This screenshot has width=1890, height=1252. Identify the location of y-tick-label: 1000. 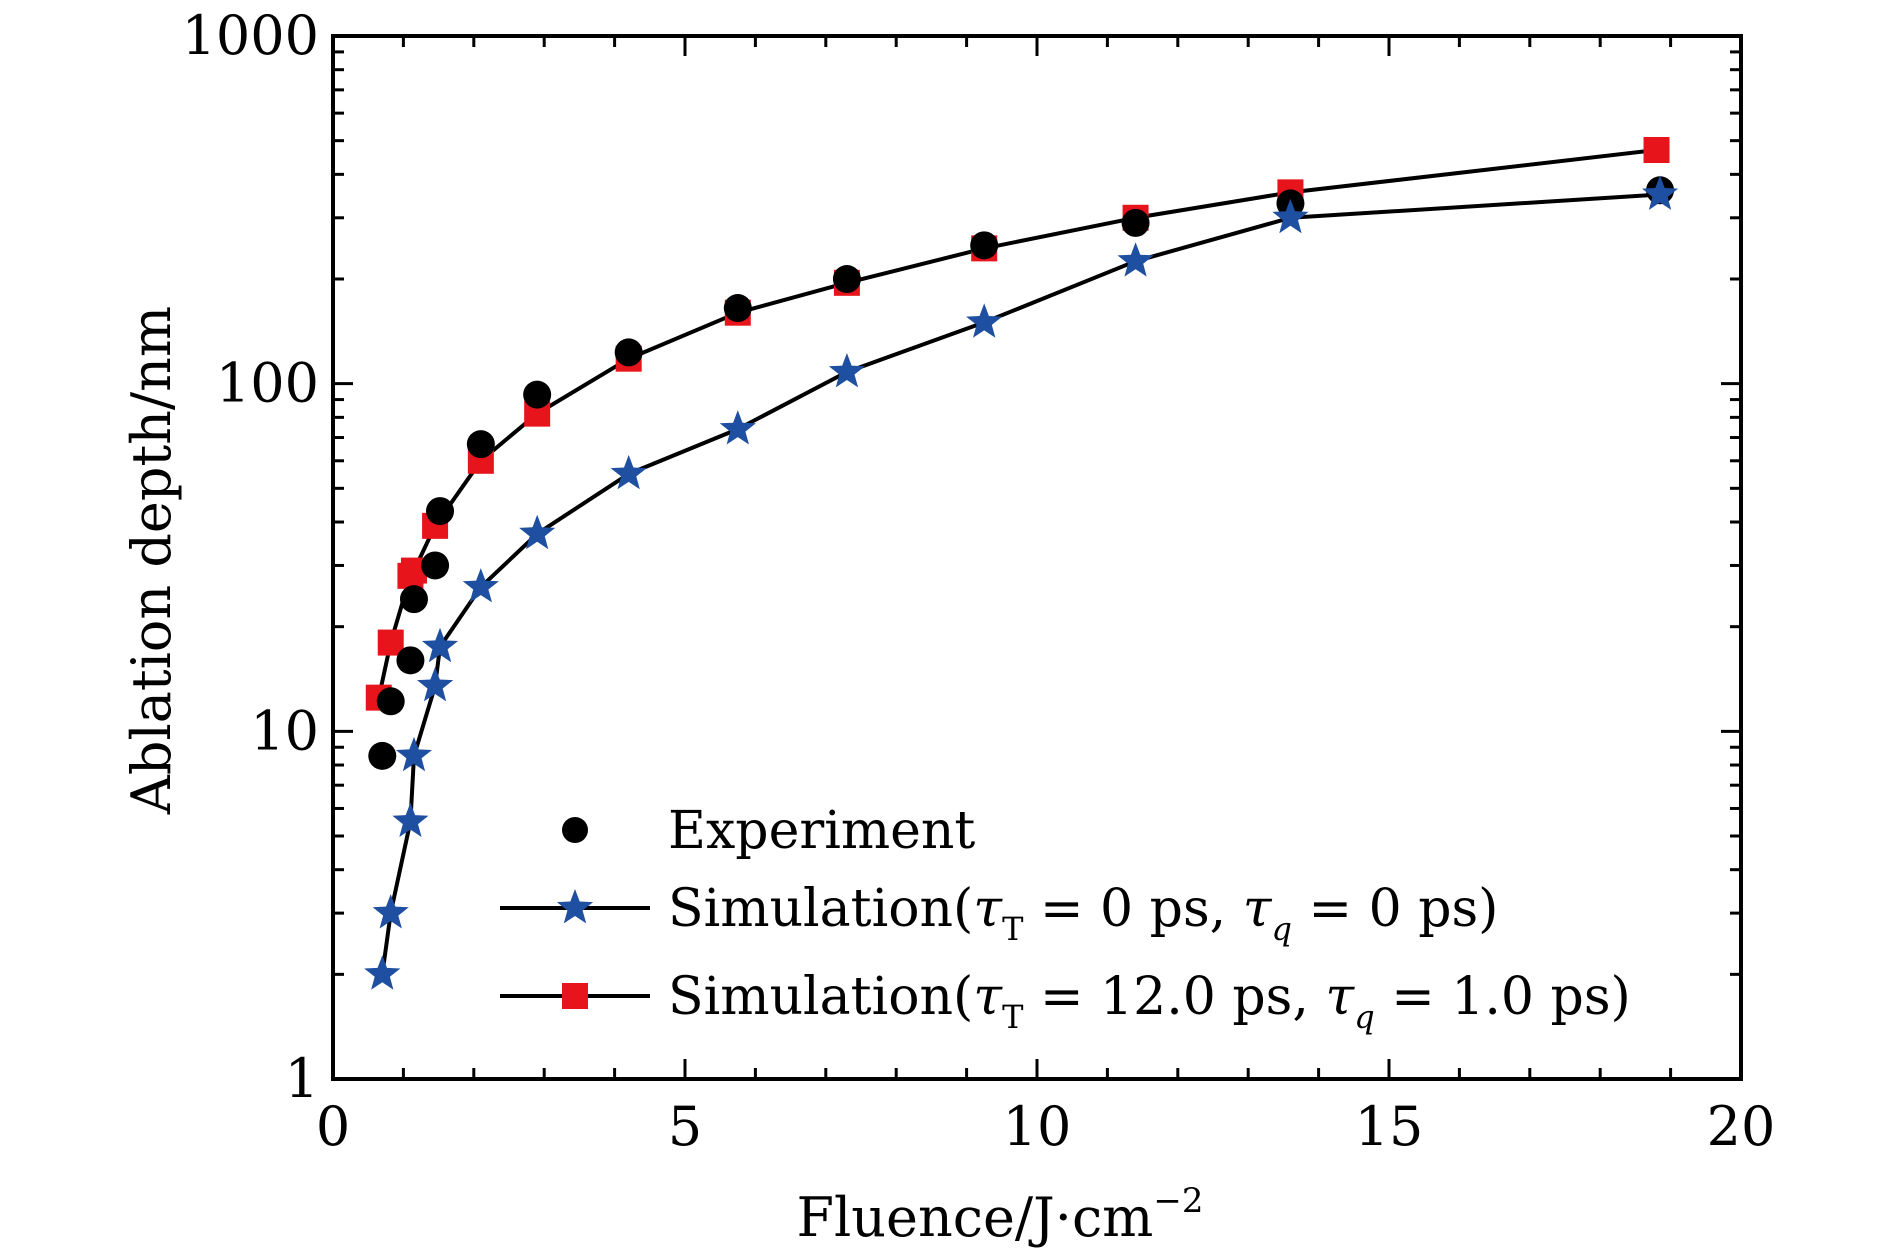
(250, 35).